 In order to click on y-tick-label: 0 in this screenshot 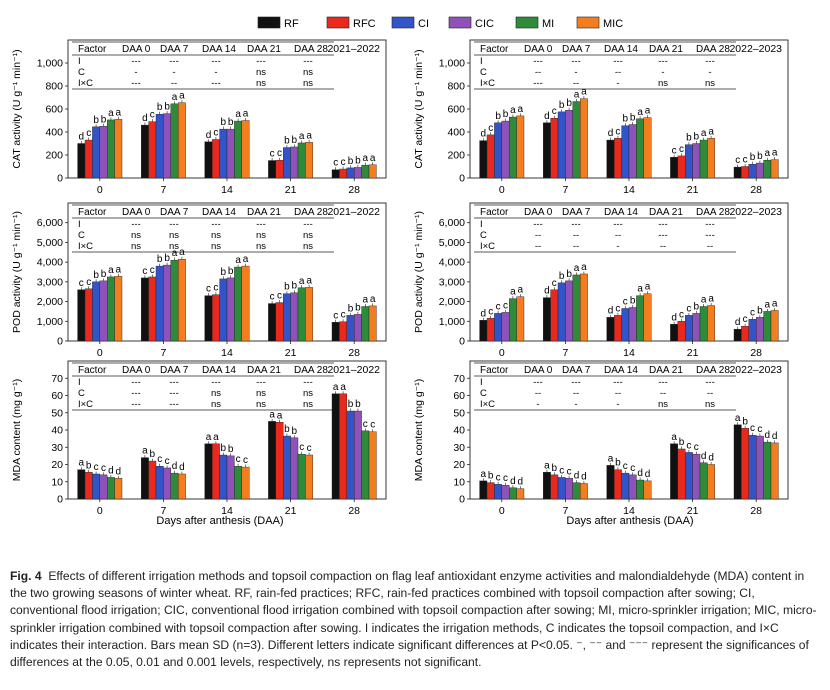, I will do `click(60, 179)`.